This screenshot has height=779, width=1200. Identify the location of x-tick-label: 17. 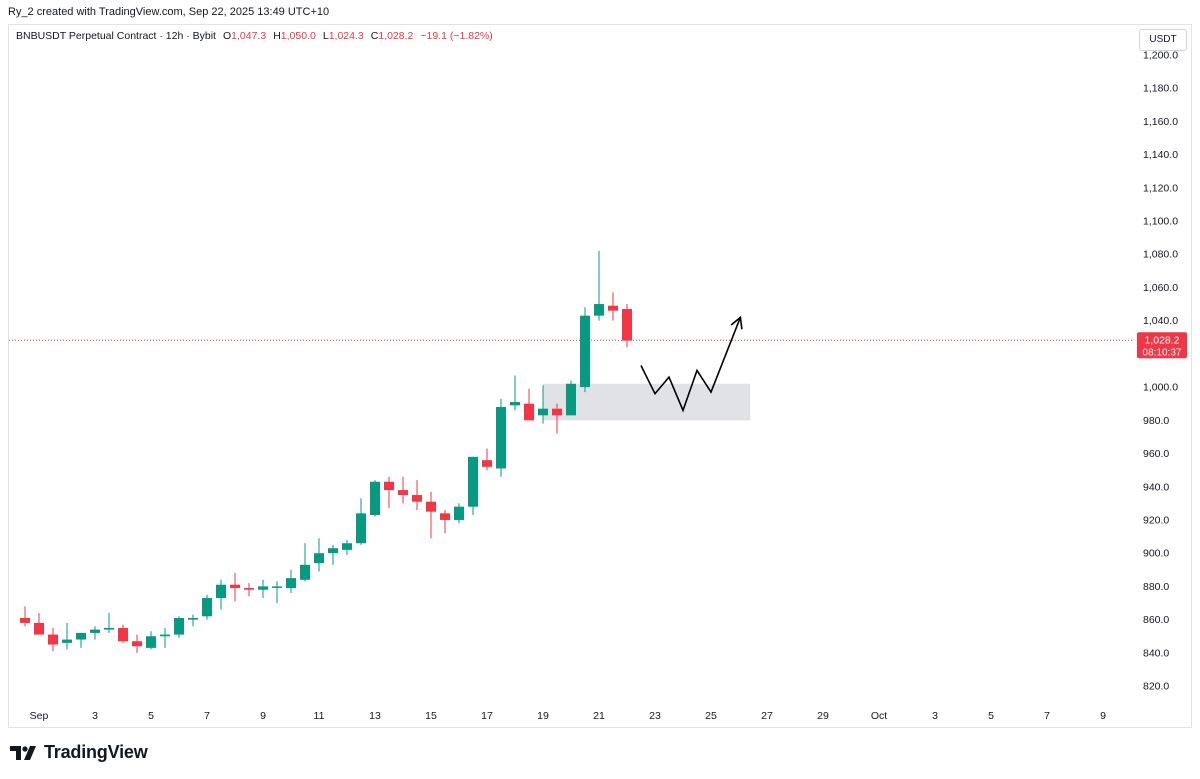
(487, 716).